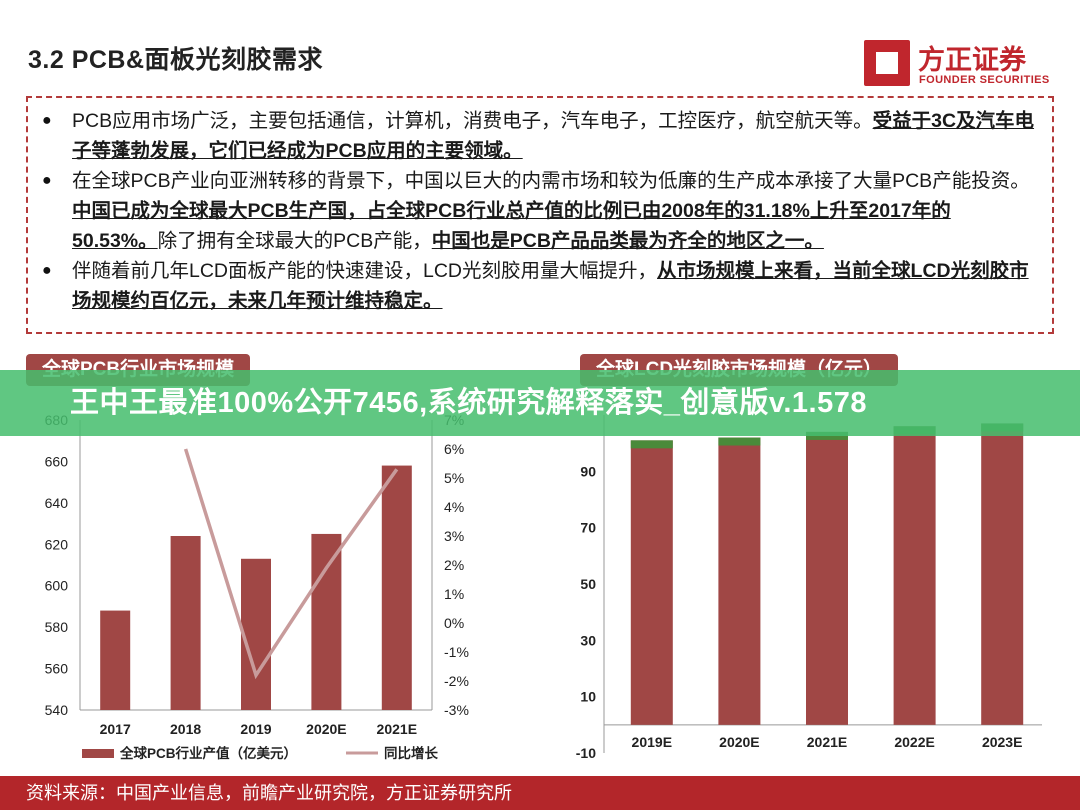 This screenshot has height=810, width=1080. I want to click on bullet-emphasis: 受益于3C及汽车电子等蓬勃发展，它们已经成为PCB应用的主要领域。, so click(553, 136).